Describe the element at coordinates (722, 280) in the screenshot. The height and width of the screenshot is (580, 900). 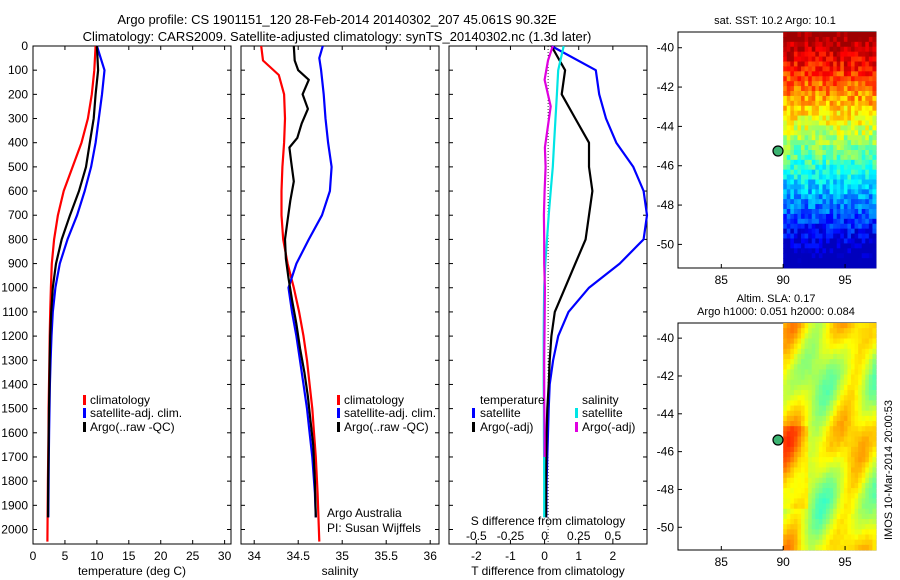
I see `map-x-tick-label: 85` at that location.